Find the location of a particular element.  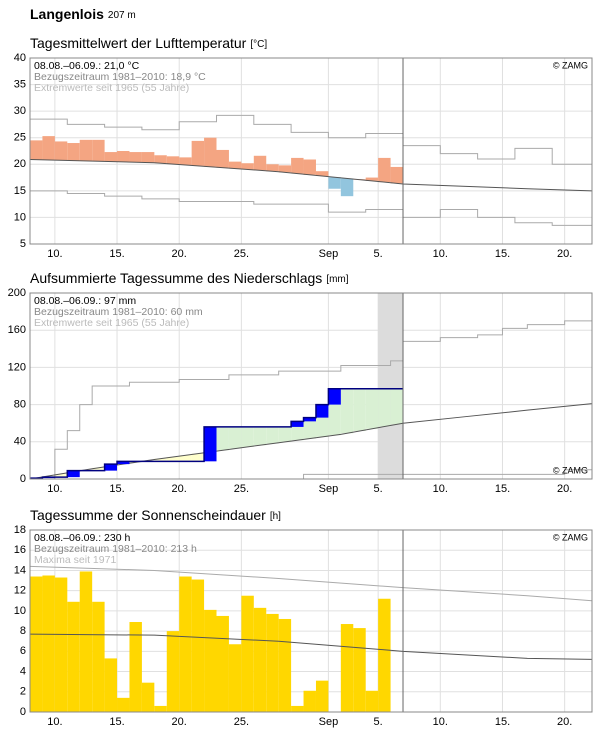

normal-line is located at coordinates (311, 646).